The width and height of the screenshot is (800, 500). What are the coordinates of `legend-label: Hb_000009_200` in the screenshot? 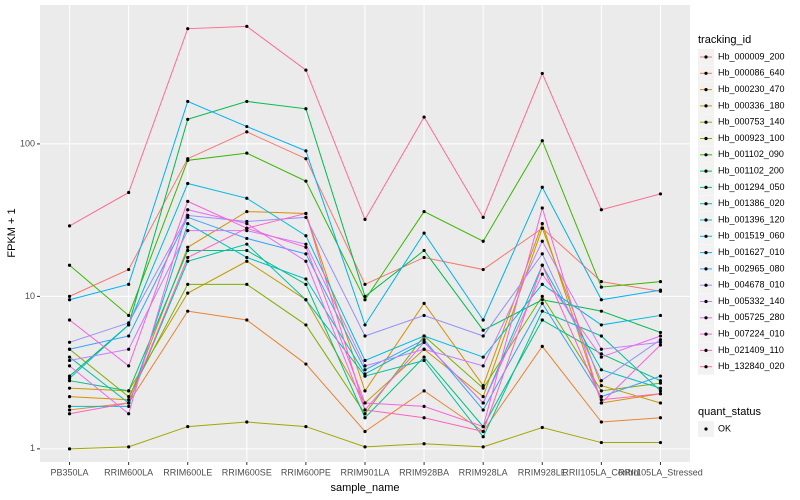 It's located at (751, 56).